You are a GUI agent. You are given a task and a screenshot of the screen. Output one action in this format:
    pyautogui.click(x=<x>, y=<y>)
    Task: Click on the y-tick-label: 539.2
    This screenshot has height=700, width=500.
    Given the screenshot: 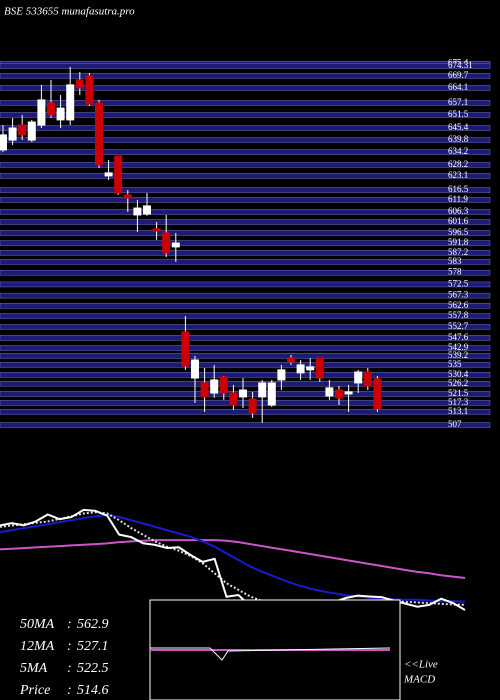 What is the action you would take?
    pyautogui.click(x=458, y=355)
    